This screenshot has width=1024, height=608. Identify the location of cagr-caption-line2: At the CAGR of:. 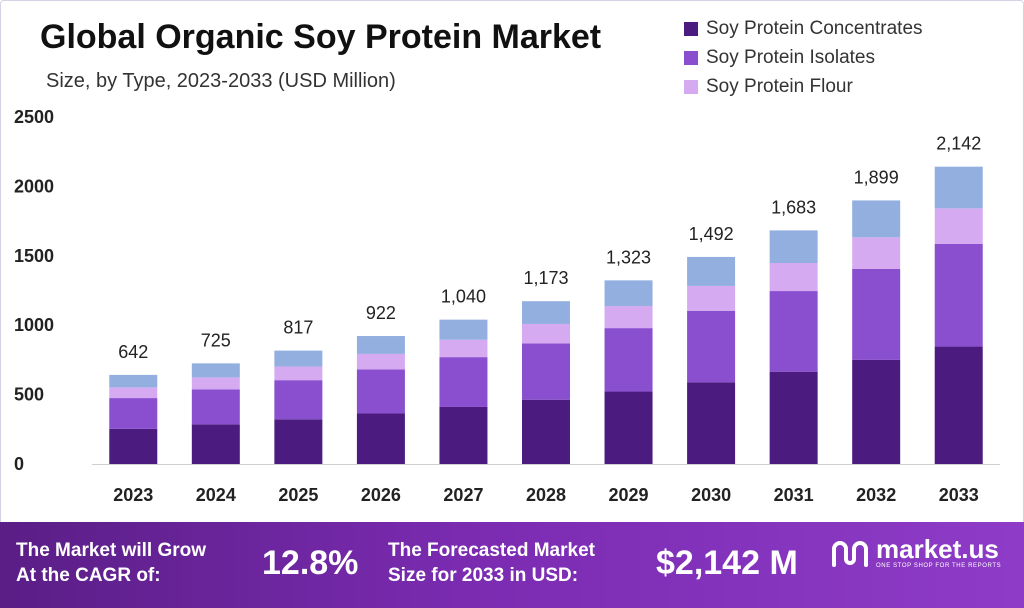
(88, 575).